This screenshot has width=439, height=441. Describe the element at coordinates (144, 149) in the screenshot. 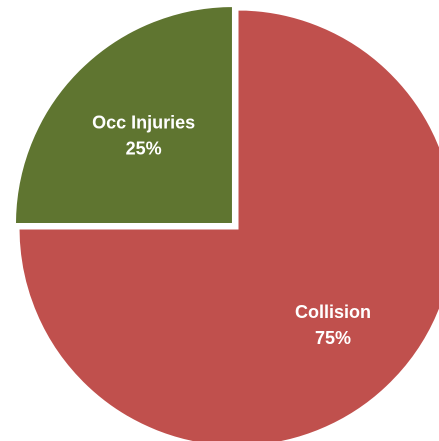

I see `slice-value-occ-injuries: 25%` at that location.